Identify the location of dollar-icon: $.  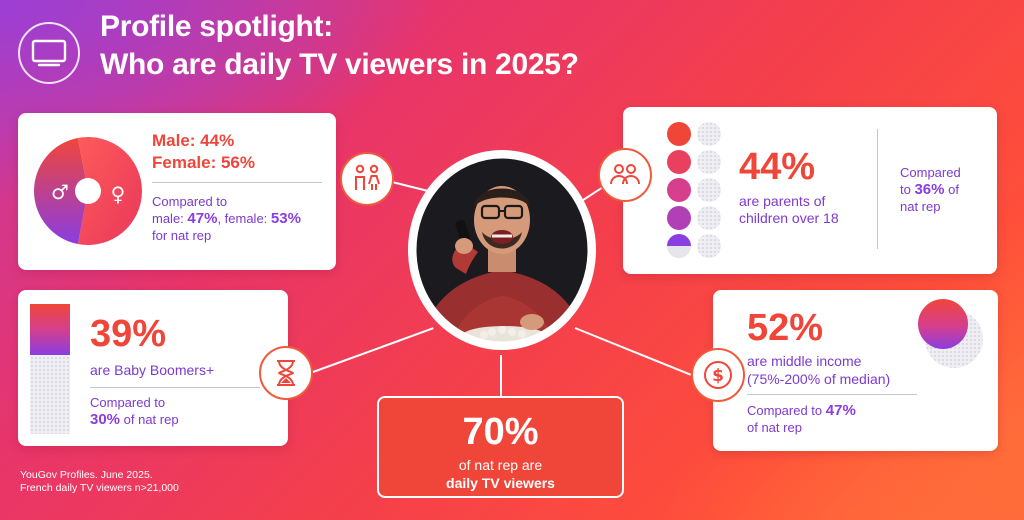
(718, 375).